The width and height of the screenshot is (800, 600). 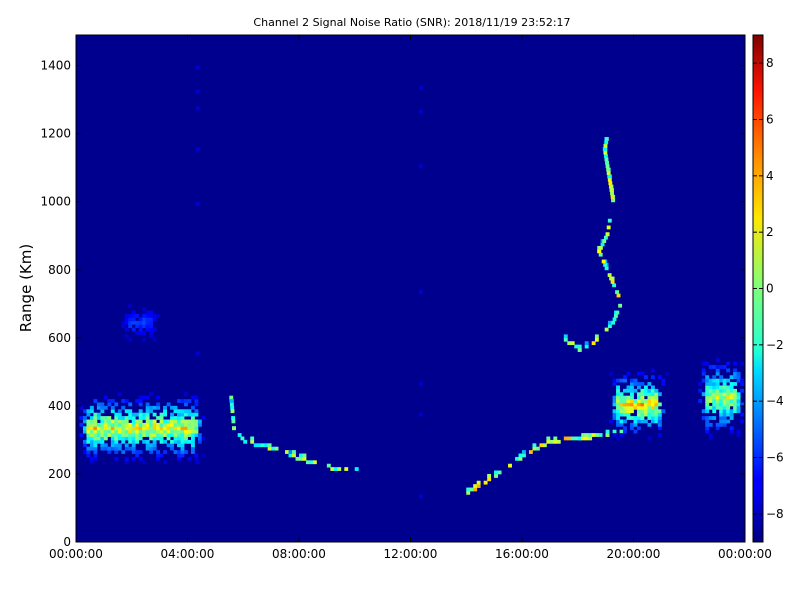 I want to click on colorbar-tick-label: 8, so click(x=770, y=63).